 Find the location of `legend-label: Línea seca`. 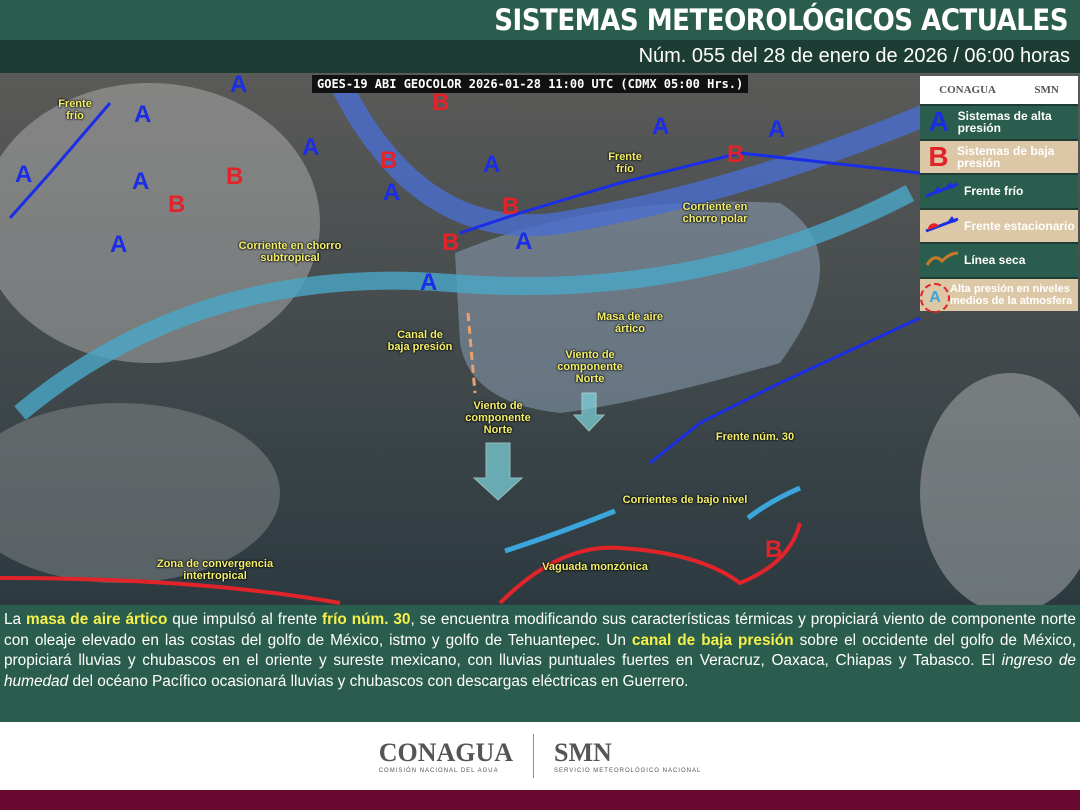

legend-label: Línea seca is located at coordinates (995, 260).